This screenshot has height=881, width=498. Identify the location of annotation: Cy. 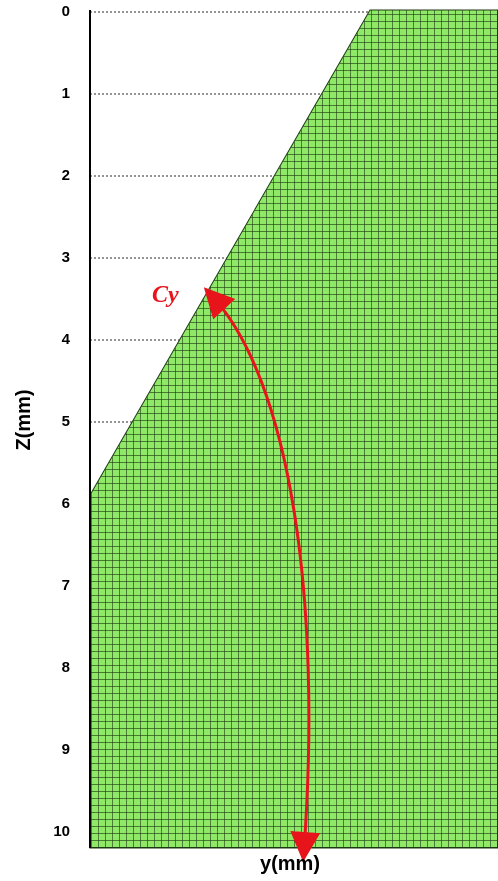
(165, 295).